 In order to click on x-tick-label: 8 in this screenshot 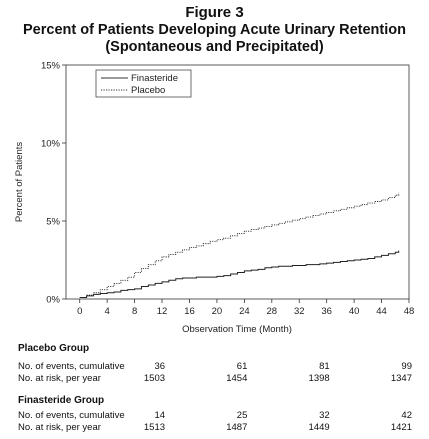, I will do `click(134, 311)`.